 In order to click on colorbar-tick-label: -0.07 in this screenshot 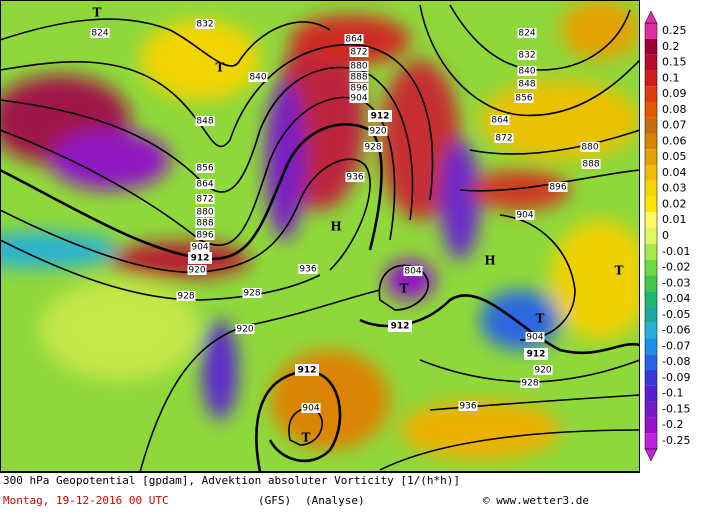, I will do `click(676, 345)`.